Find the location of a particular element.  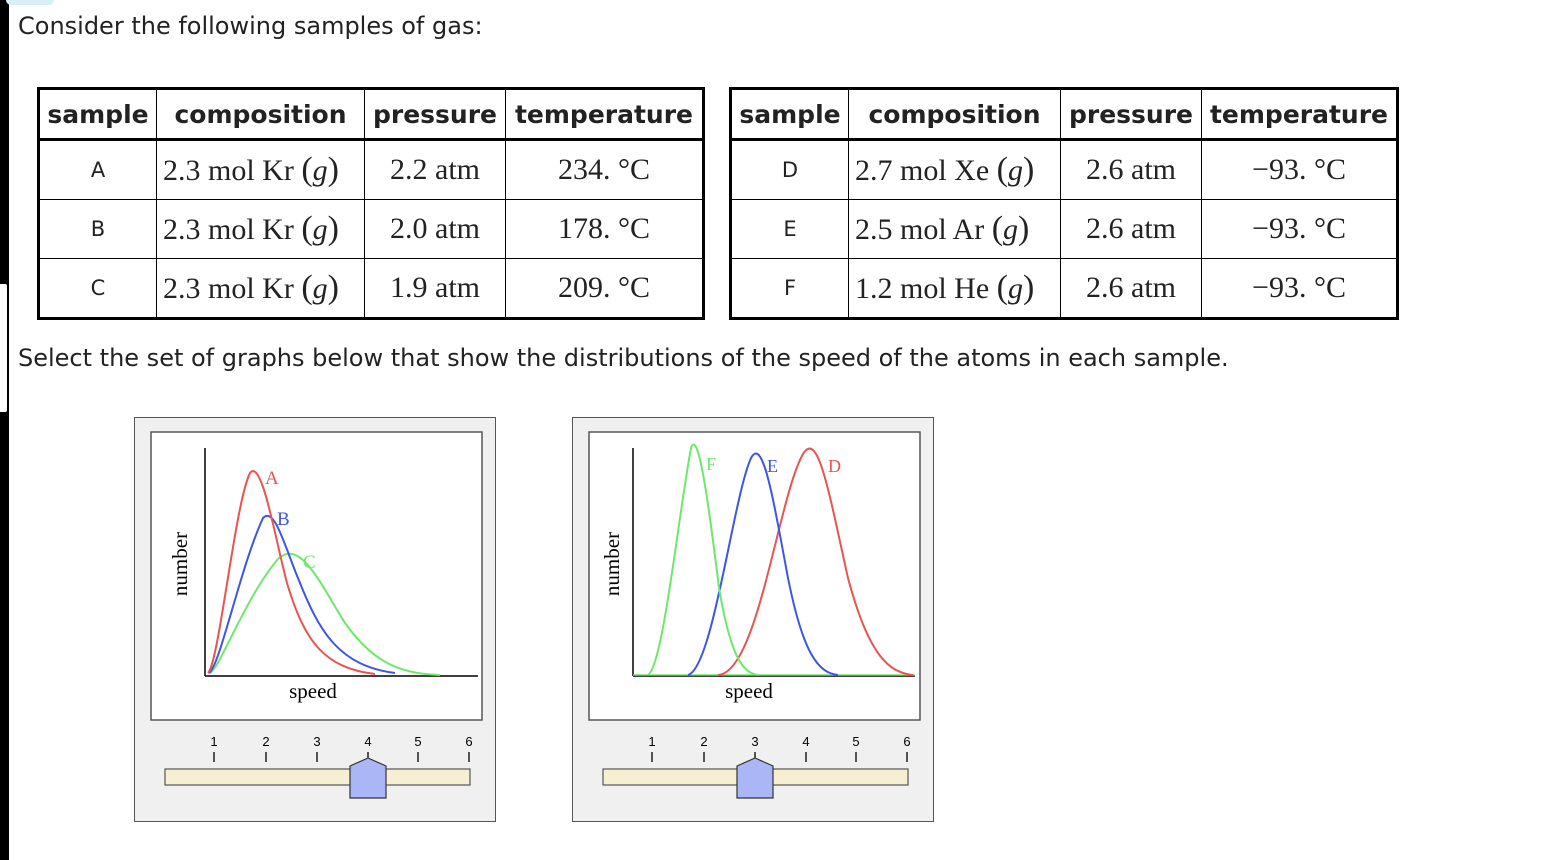

sample-cell: F is located at coordinates (789, 288).